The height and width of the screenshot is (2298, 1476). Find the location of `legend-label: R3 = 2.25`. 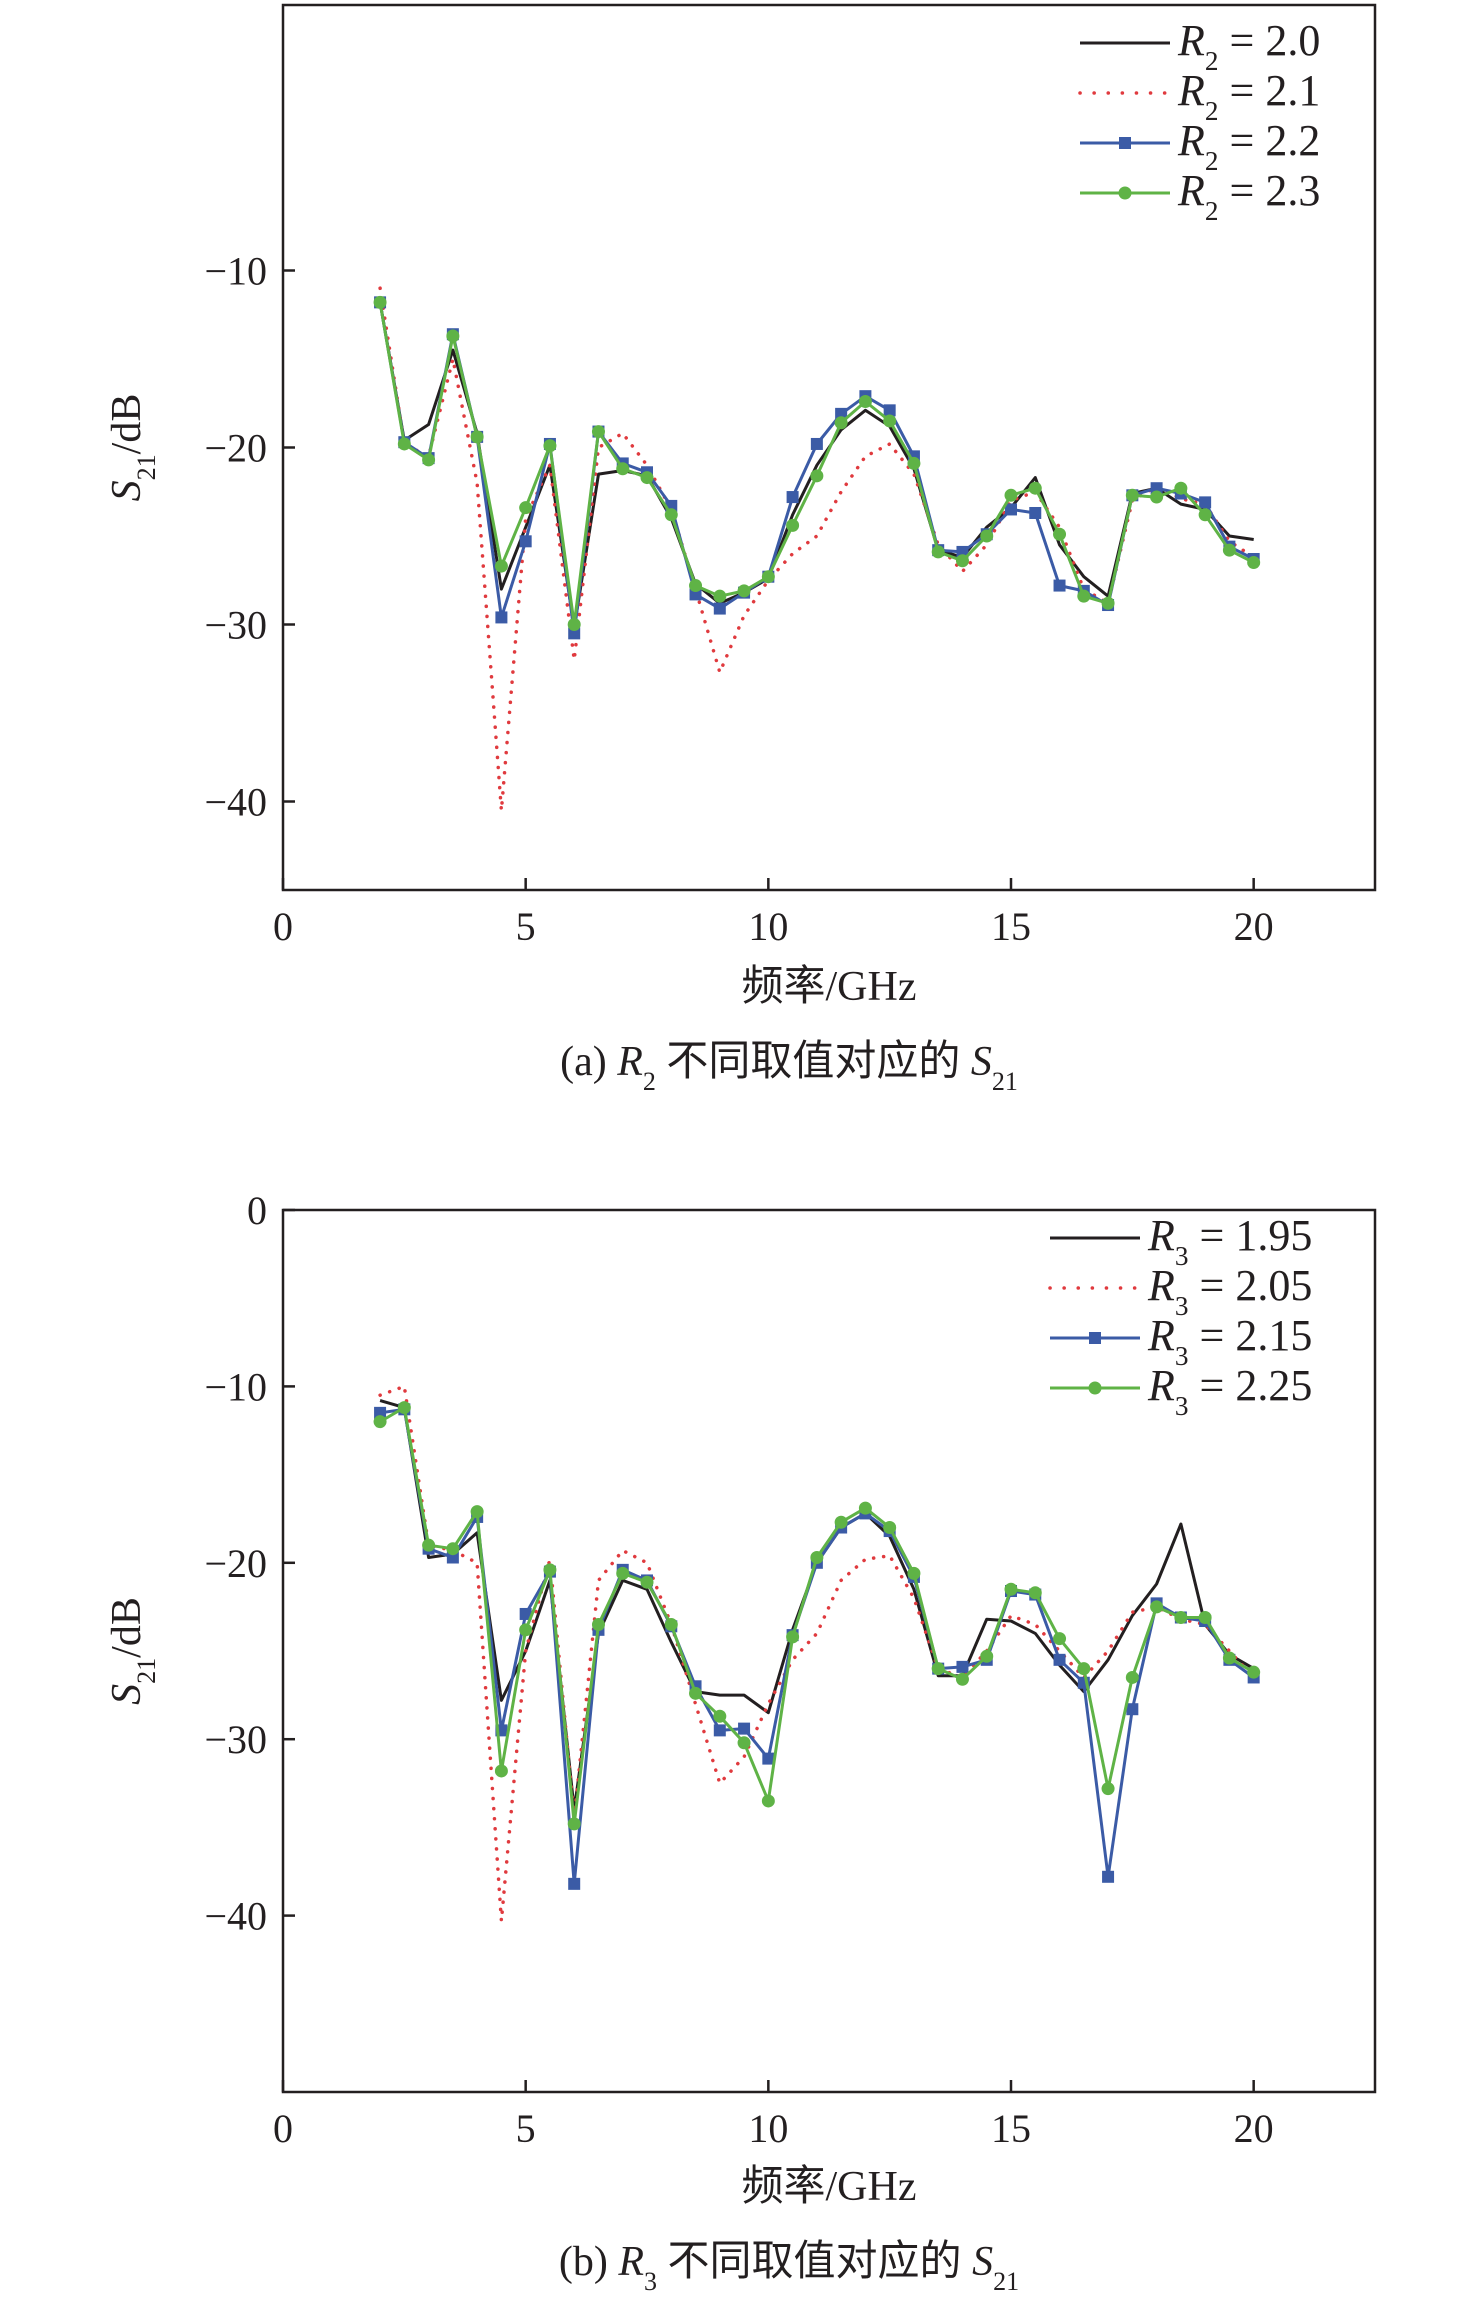

legend-label: R3 = 2.25 is located at coordinates (1229, 1391).